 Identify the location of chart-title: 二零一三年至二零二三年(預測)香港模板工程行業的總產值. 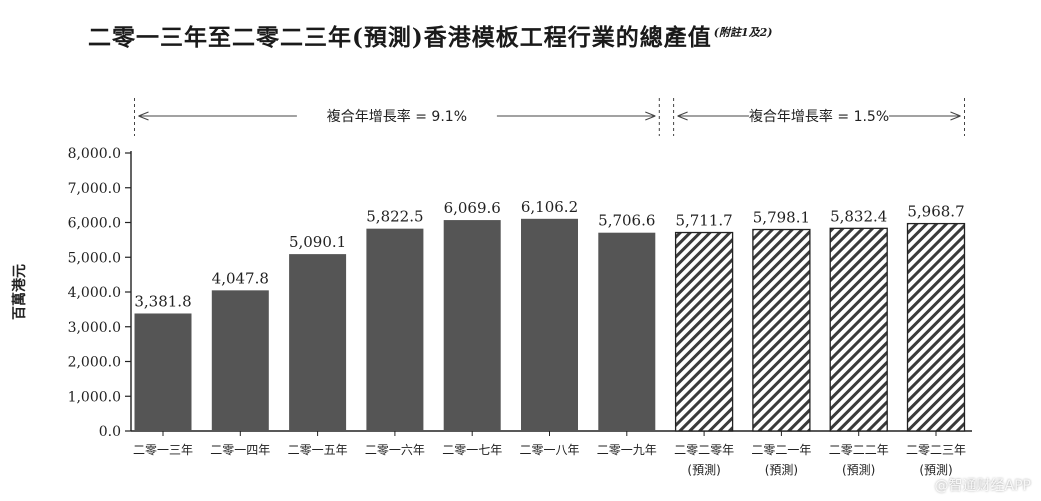
(400, 37).